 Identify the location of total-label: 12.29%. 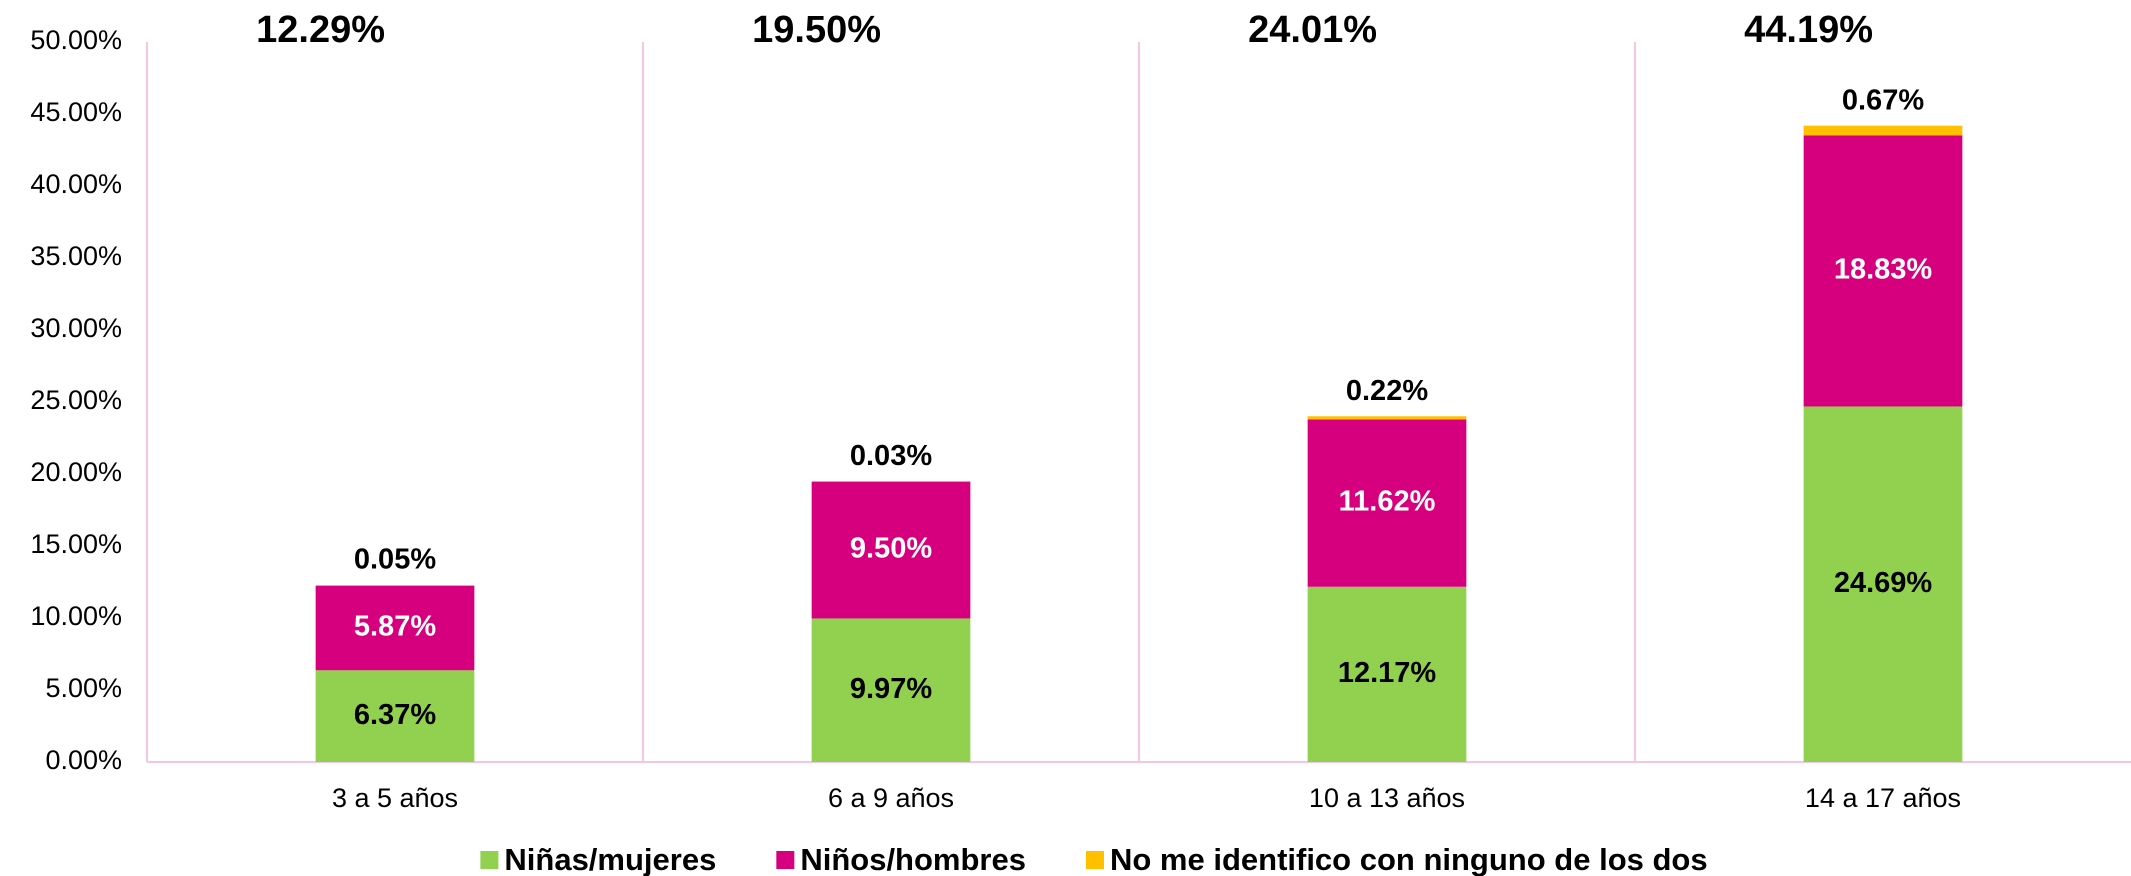
(320, 30).